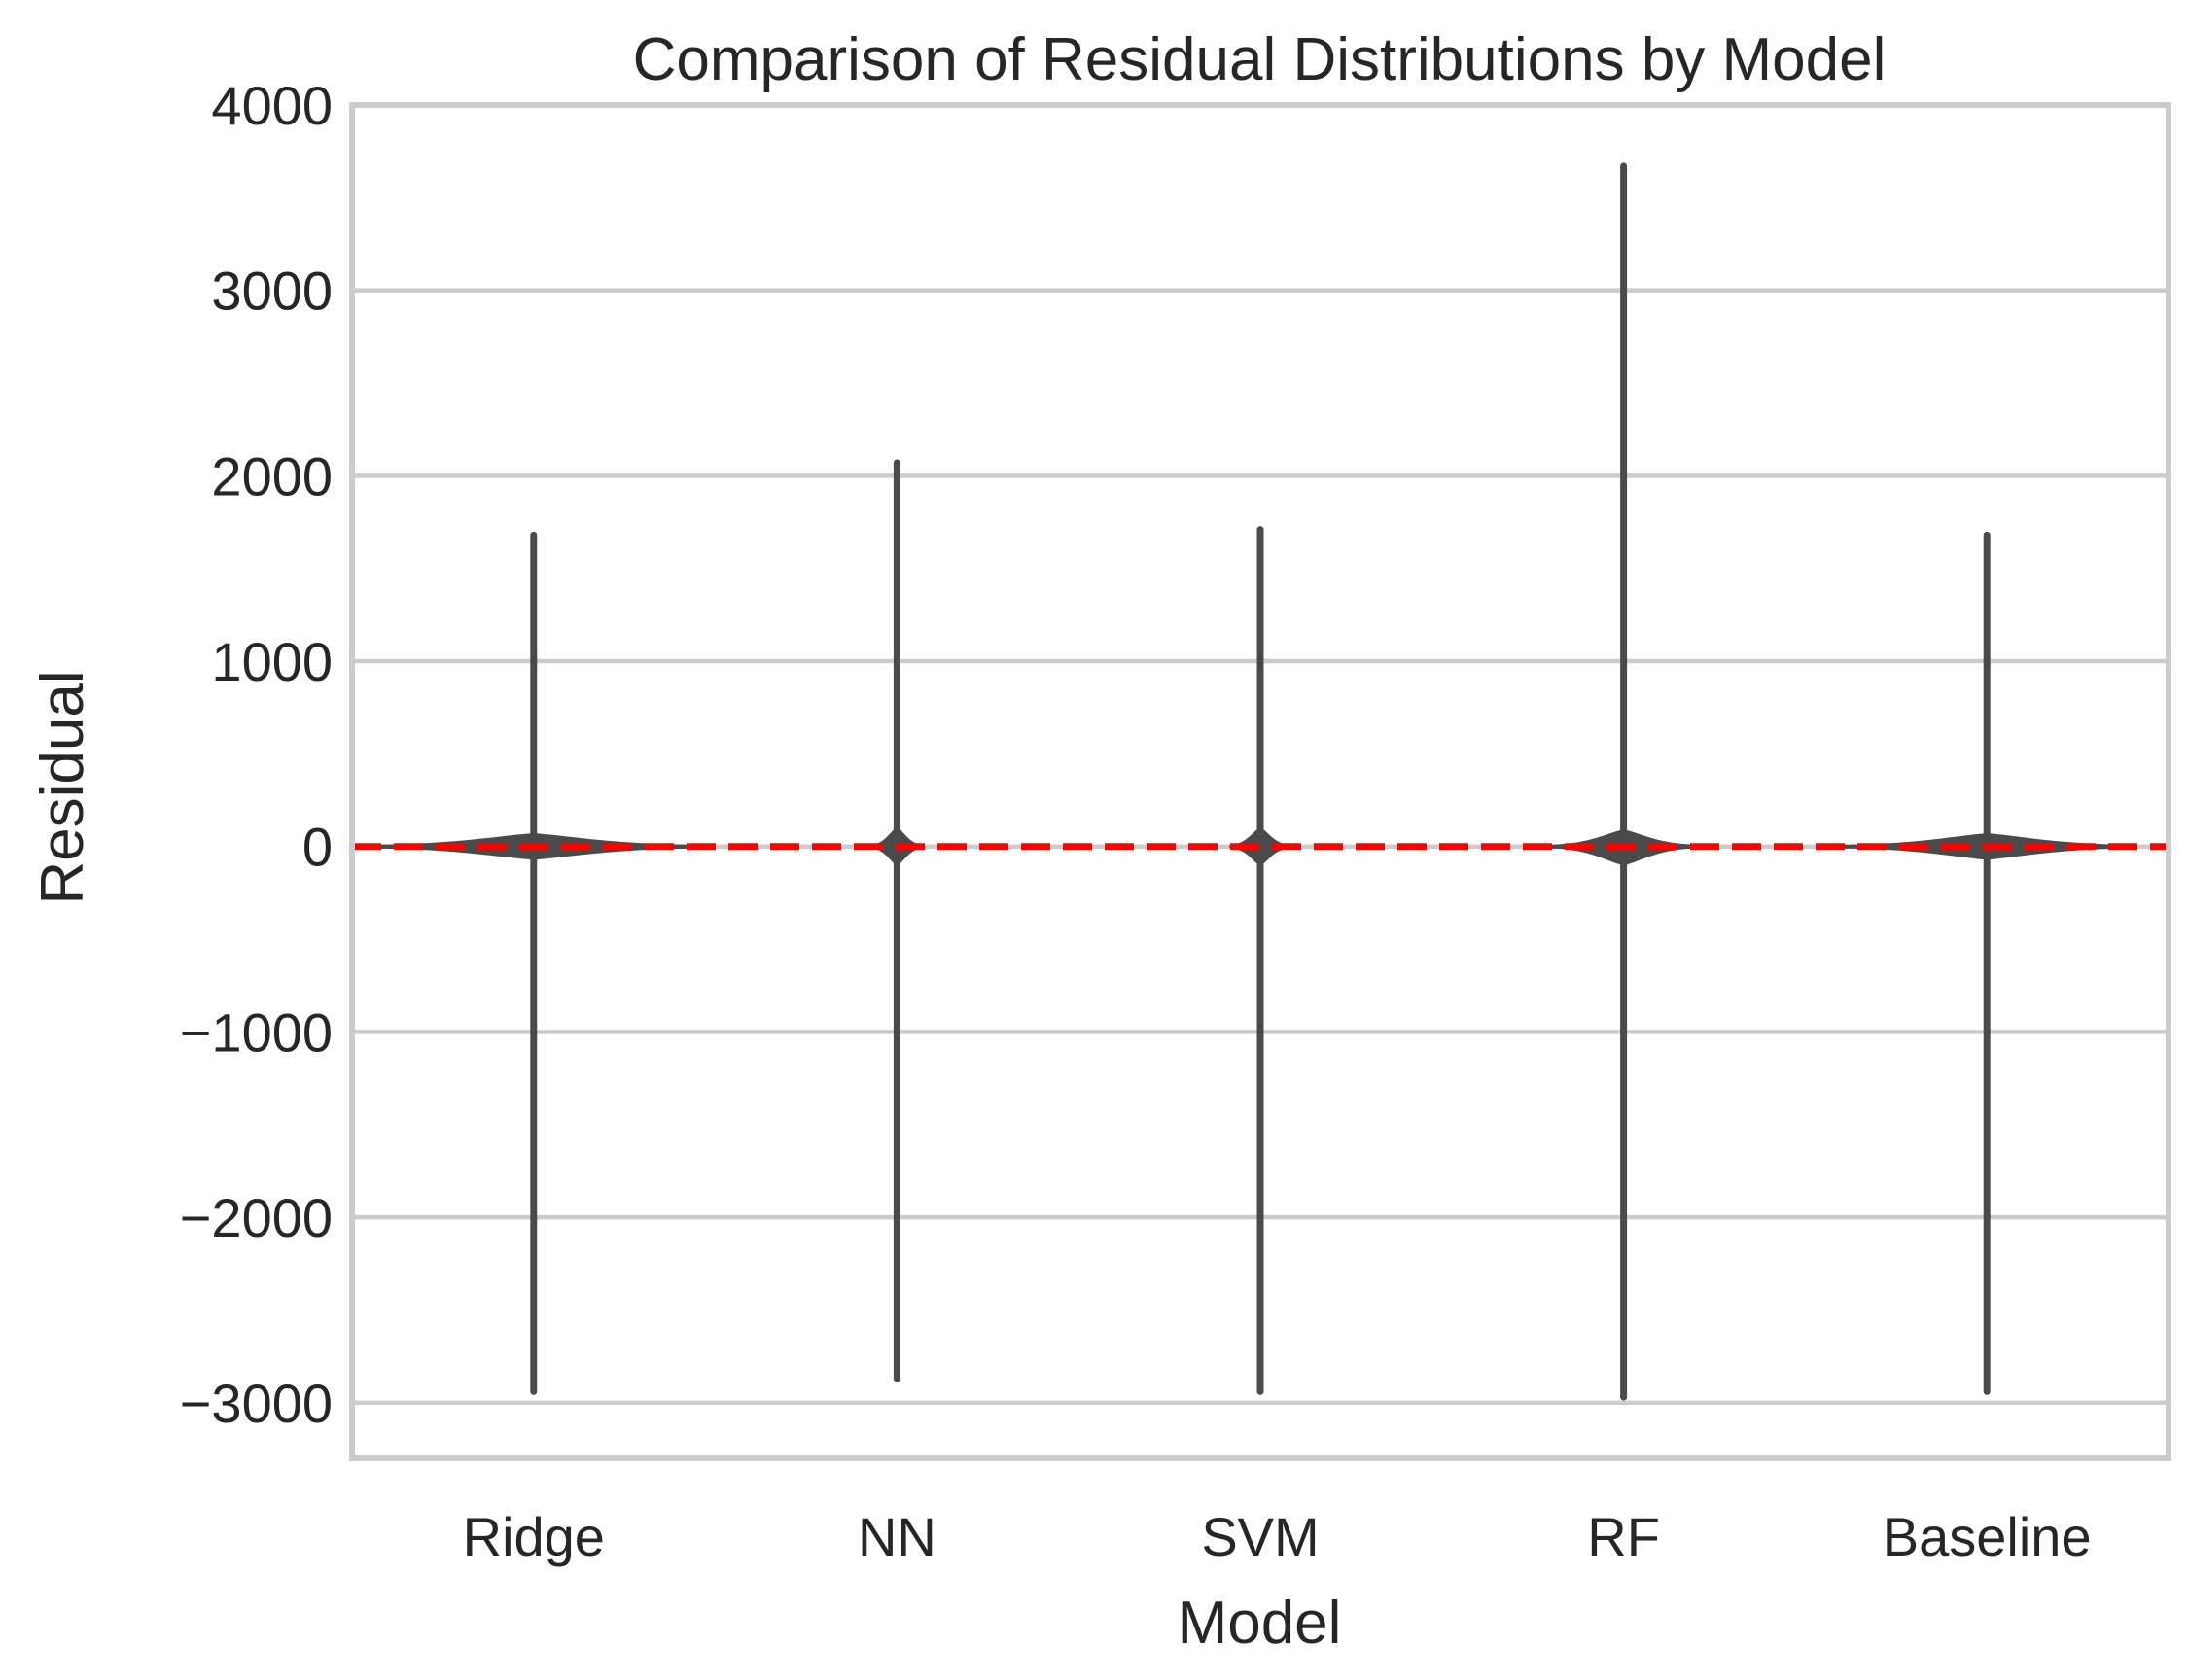 This screenshot has height=1680, width=2189. I want to click on y-axis-label: Residual, so click(63, 787).